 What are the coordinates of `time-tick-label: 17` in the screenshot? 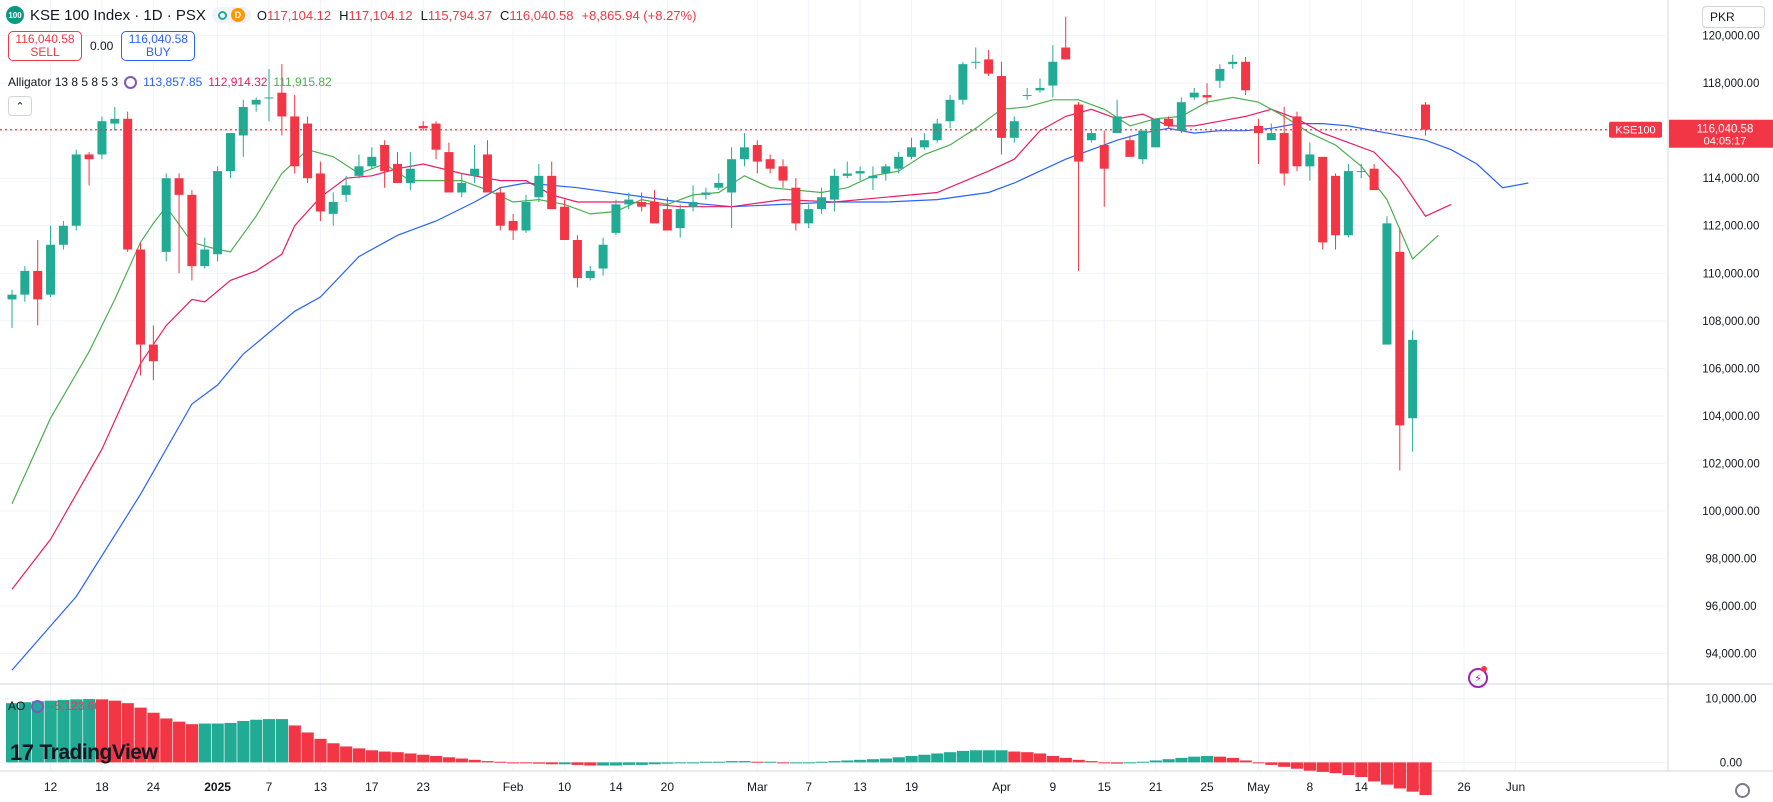 It's located at (372, 787).